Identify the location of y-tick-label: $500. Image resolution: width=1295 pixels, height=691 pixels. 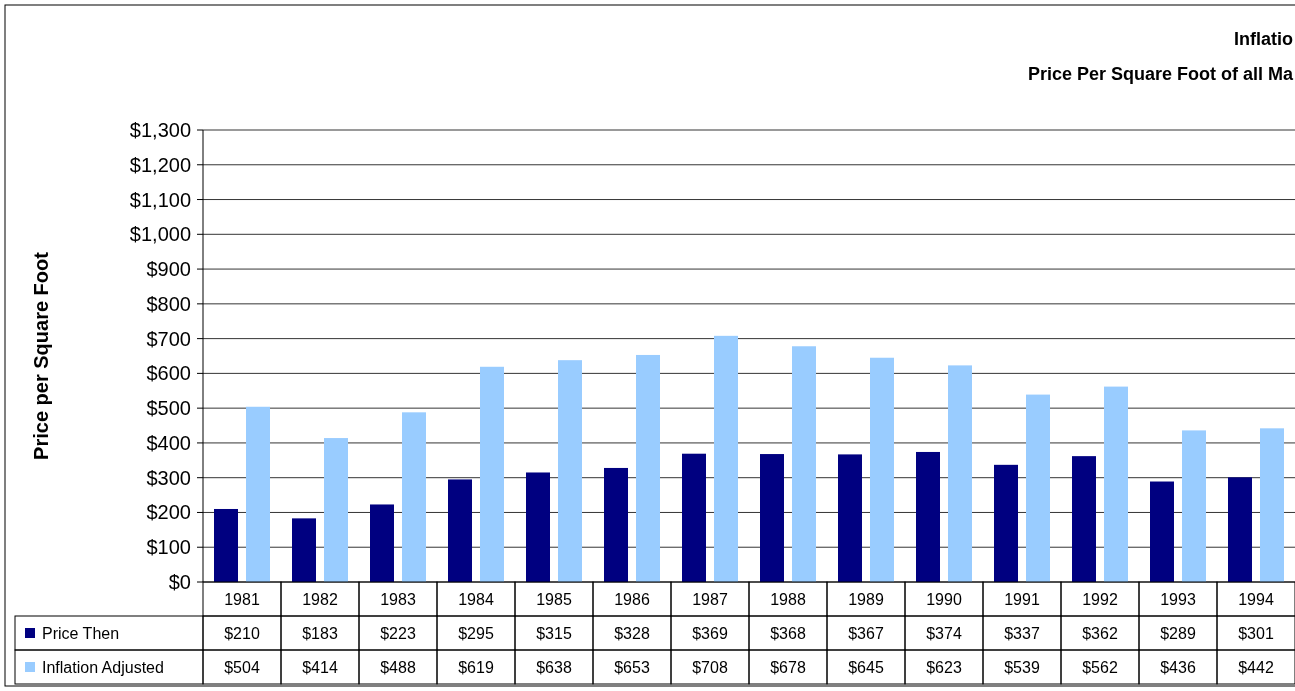
(168, 408).